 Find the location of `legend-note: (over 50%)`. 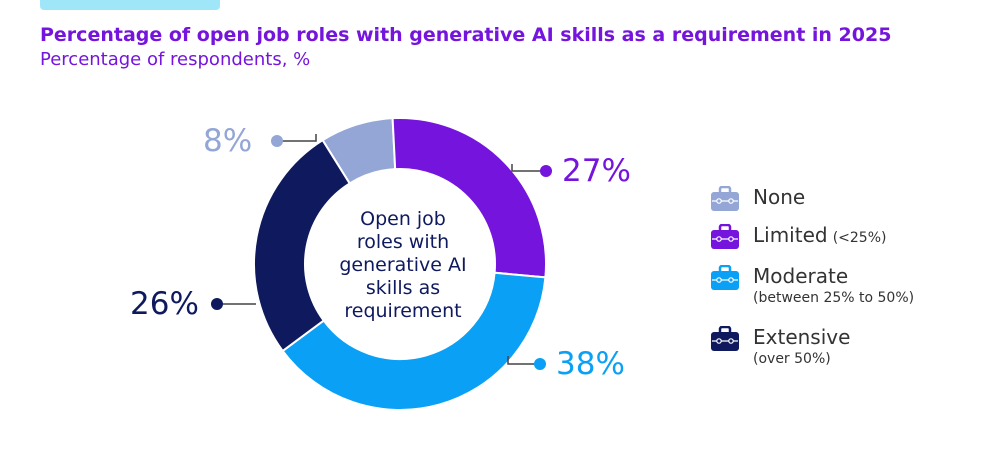

legend-note: (over 50%) is located at coordinates (792, 359).